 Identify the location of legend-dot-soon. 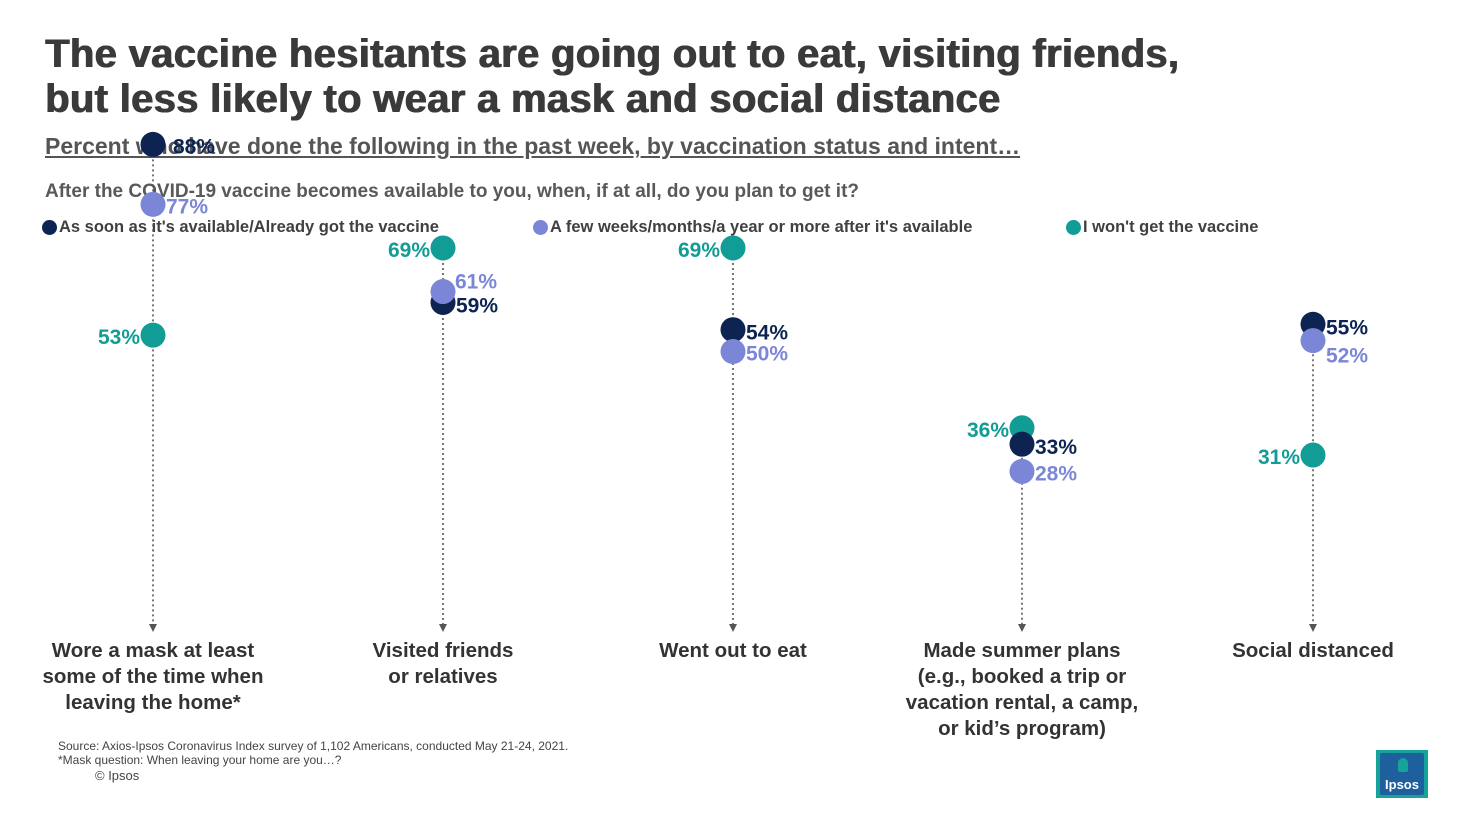
(49, 227).